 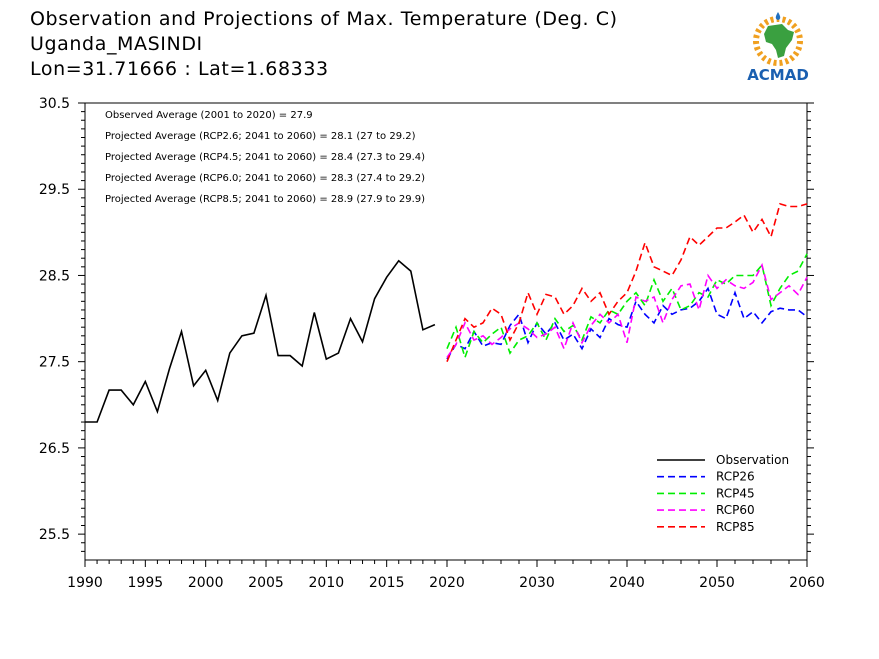 I want to click on legend-label: RCP85, so click(x=735, y=527).